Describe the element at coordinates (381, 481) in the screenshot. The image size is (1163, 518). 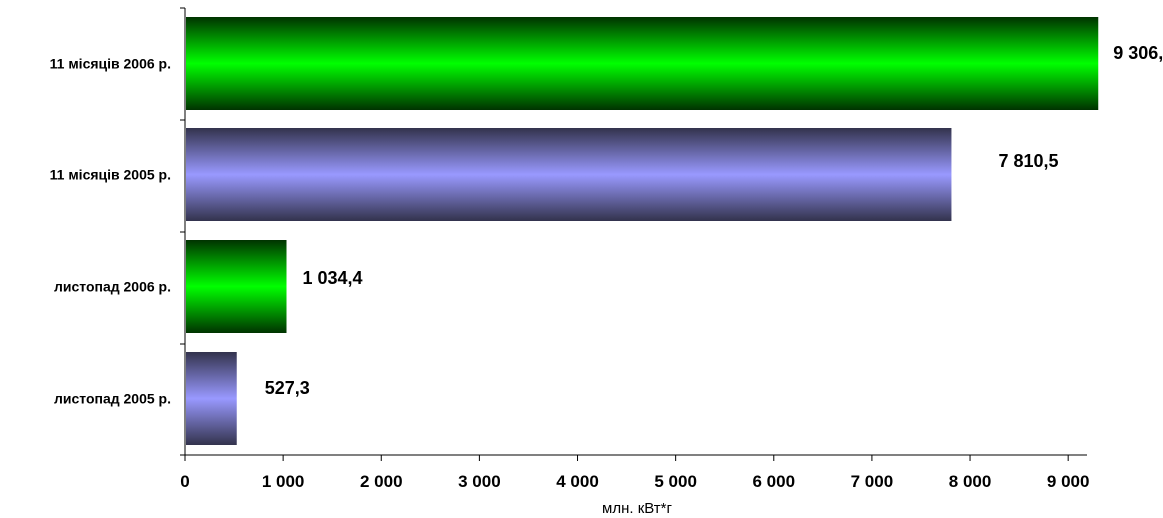
I see `x-tick-label-3: 2 000` at that location.